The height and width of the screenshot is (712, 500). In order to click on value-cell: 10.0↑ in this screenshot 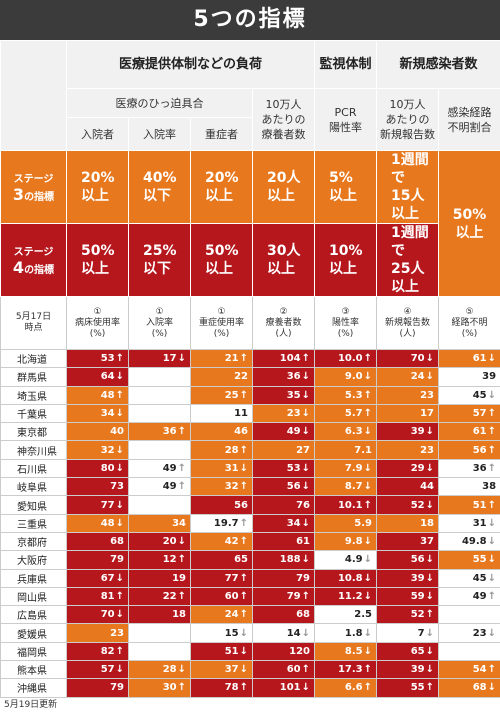, I will do `click(346, 358)`.